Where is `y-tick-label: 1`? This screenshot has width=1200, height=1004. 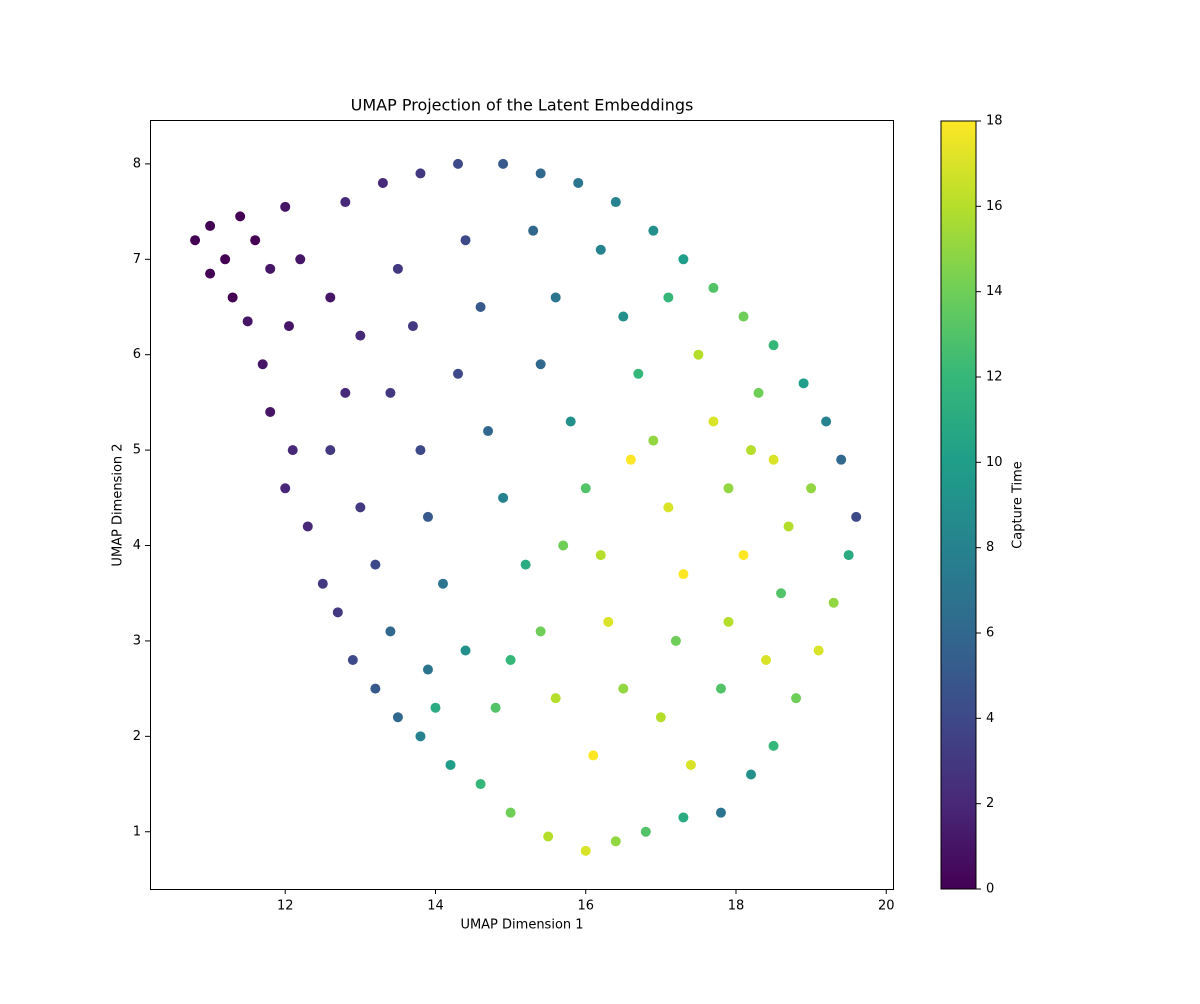 y-tick-label: 1 is located at coordinates (137, 831).